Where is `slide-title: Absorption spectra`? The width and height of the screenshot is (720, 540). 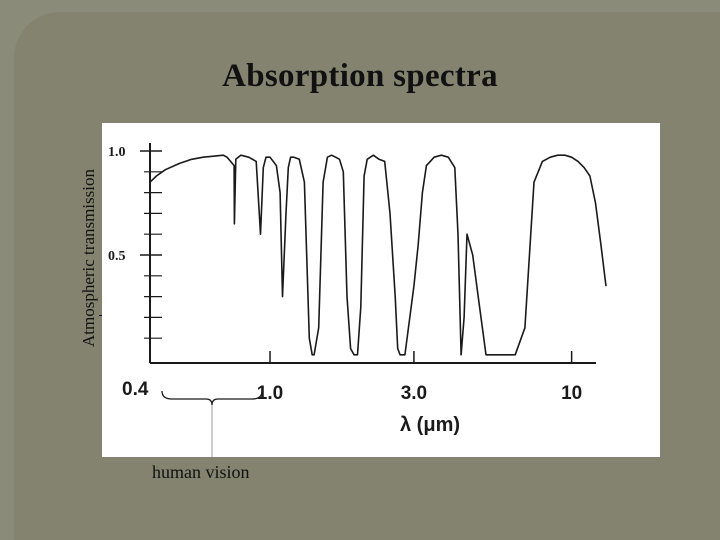 slide-title: Absorption spectra is located at coordinates (360, 76).